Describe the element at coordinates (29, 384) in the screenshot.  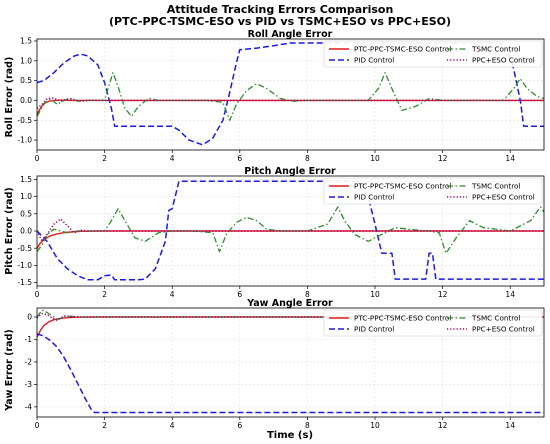
I see `y-tick-label: -3` at that location.